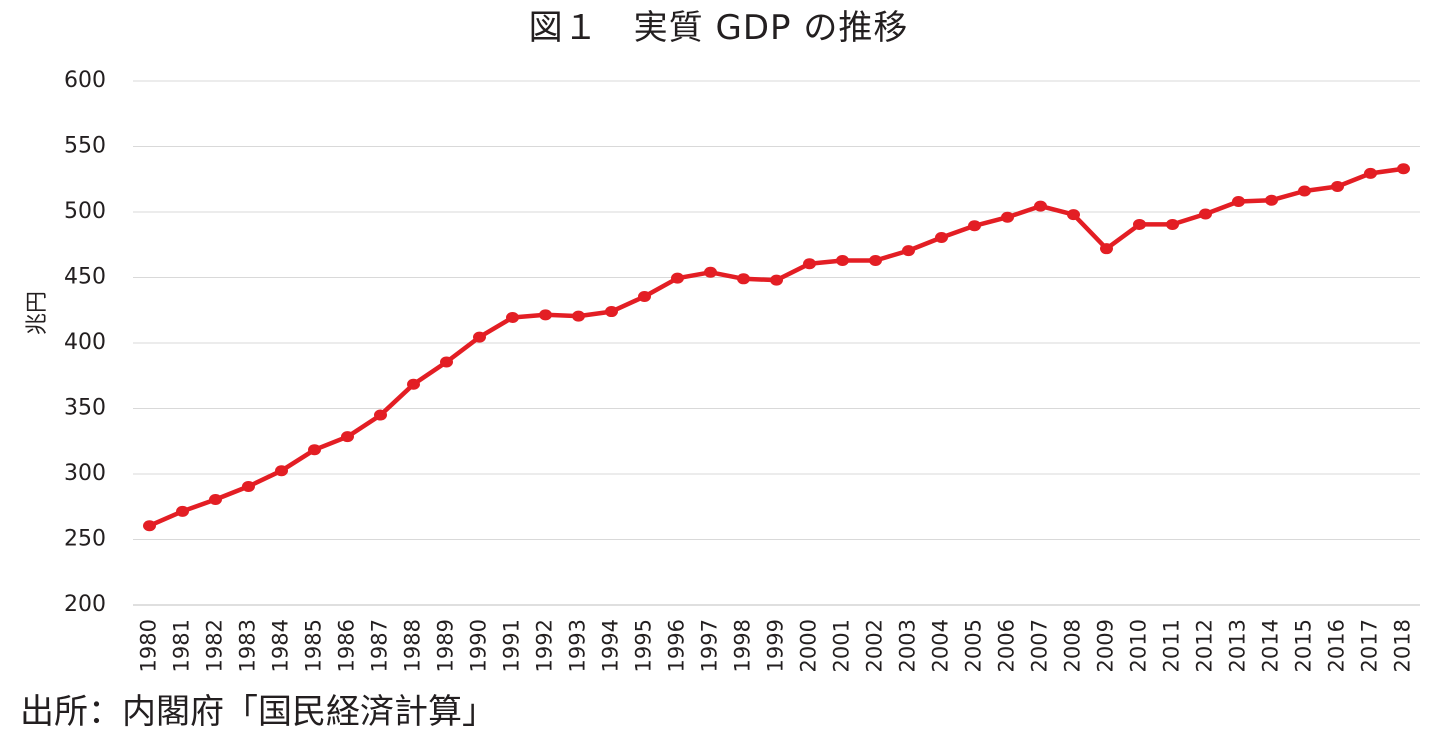 The height and width of the screenshot is (741, 1437). What do you see at coordinates (281, 645) in the screenshot?
I see `x-tick-label: 1984` at bounding box center [281, 645].